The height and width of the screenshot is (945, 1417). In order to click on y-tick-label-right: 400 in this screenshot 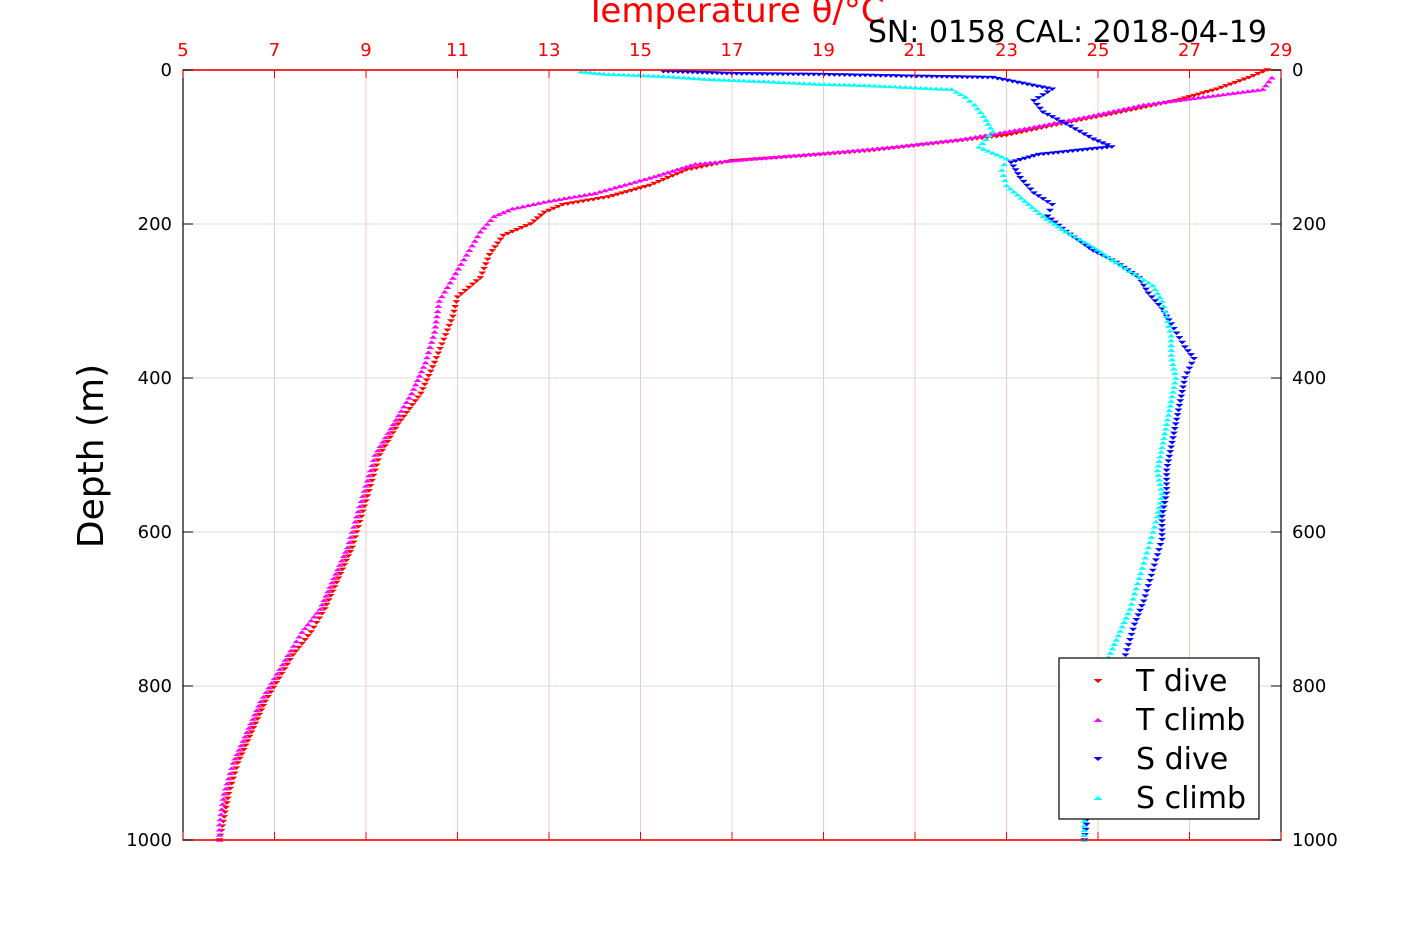, I will do `click(1309, 378)`.